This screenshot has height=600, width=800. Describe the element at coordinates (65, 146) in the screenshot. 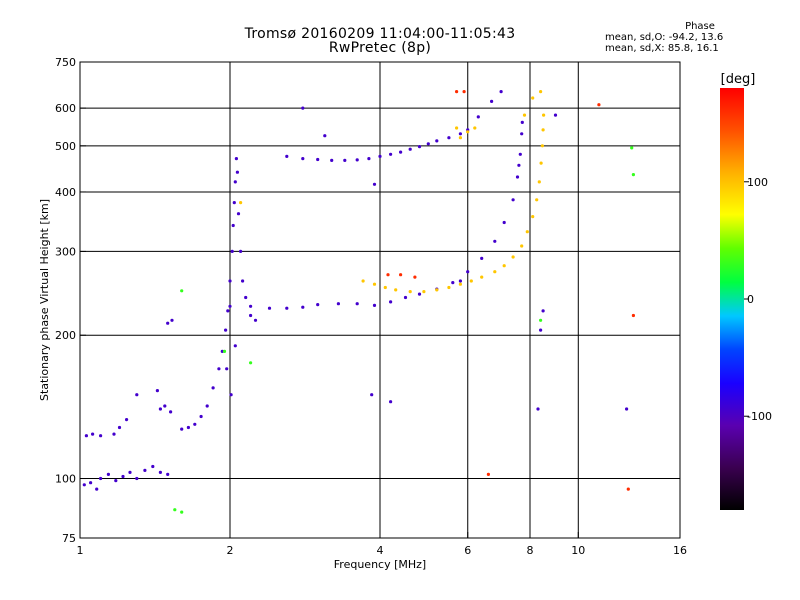

I see `y-tick-label: 500` at that location.